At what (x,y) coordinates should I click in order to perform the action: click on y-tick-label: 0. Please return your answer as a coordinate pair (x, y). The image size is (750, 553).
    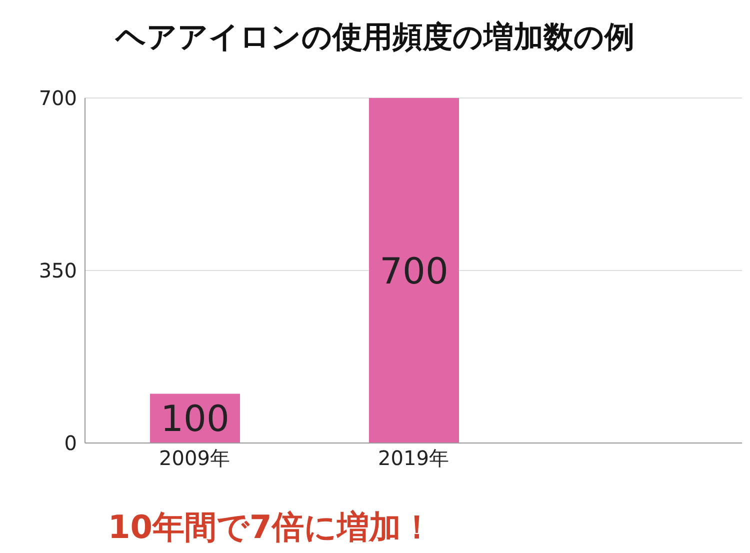
    Looking at the image, I should click on (70, 443).